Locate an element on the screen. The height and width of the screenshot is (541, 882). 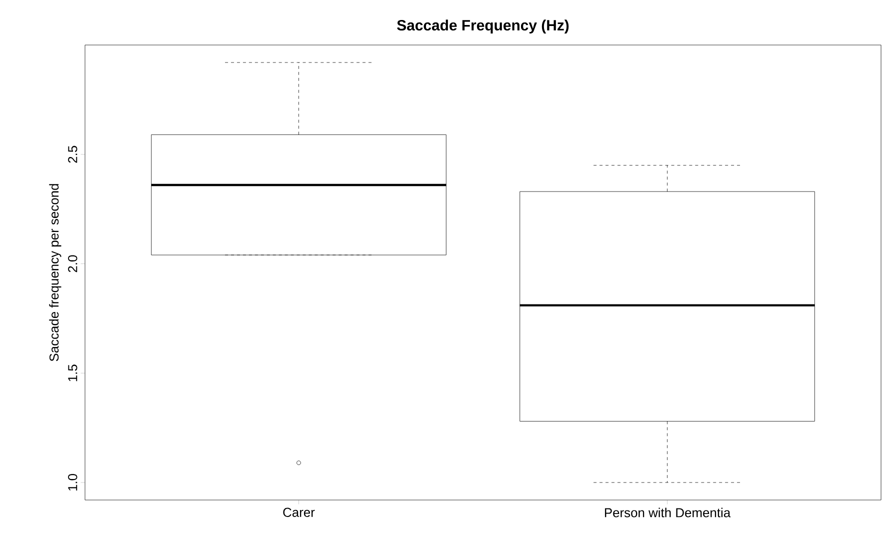
y-tick-label: 2.0 is located at coordinates (73, 263).